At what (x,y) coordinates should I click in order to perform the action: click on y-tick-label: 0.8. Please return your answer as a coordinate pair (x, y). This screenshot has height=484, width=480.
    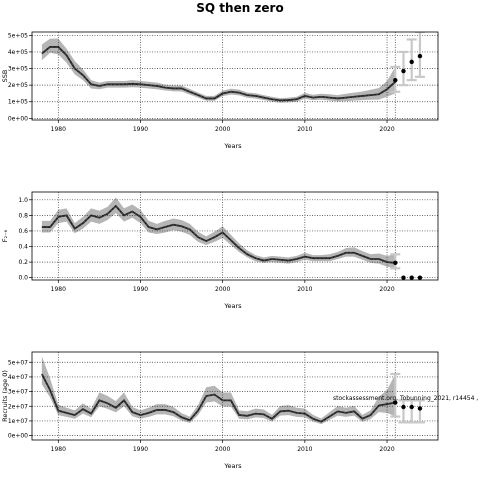
    Looking at the image, I should click on (23, 215).